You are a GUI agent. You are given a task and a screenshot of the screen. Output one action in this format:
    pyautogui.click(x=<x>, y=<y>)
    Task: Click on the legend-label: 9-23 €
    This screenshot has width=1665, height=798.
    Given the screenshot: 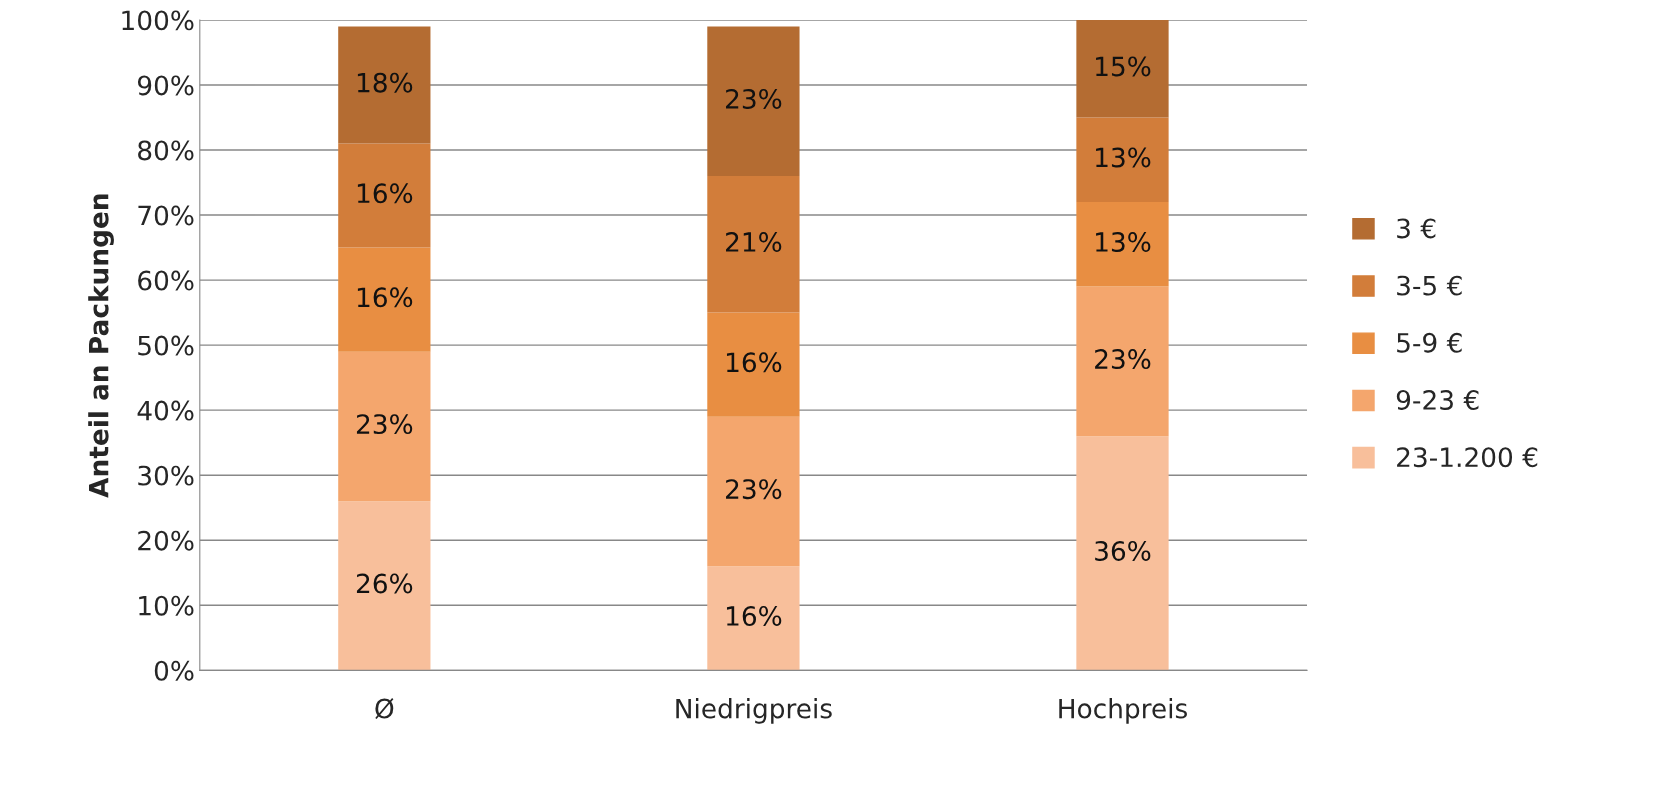 What is the action you would take?
    pyautogui.click(x=1437, y=400)
    